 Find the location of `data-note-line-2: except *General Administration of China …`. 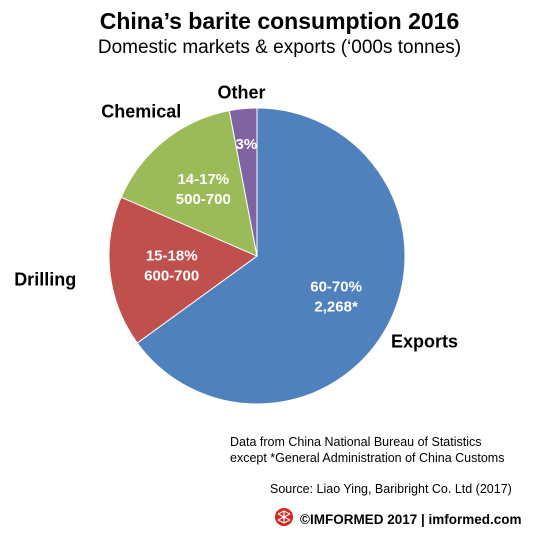

data-note-line-2: except *General Administration of China … is located at coordinates (367, 458).